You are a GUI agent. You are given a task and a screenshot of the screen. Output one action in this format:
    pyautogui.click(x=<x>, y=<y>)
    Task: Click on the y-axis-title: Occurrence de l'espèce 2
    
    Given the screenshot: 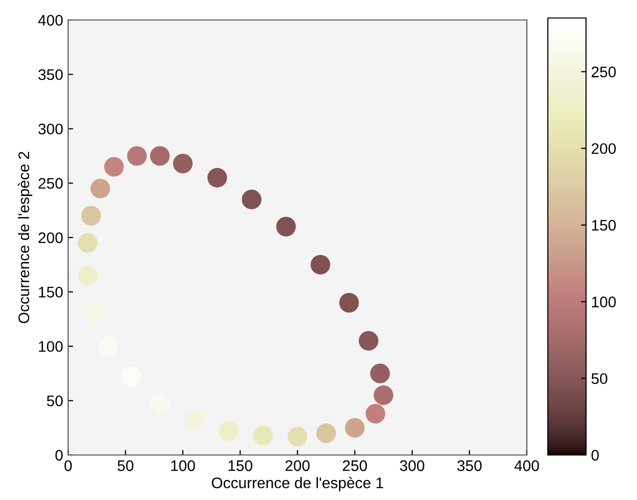 What is the action you would take?
    pyautogui.click(x=25, y=238)
    